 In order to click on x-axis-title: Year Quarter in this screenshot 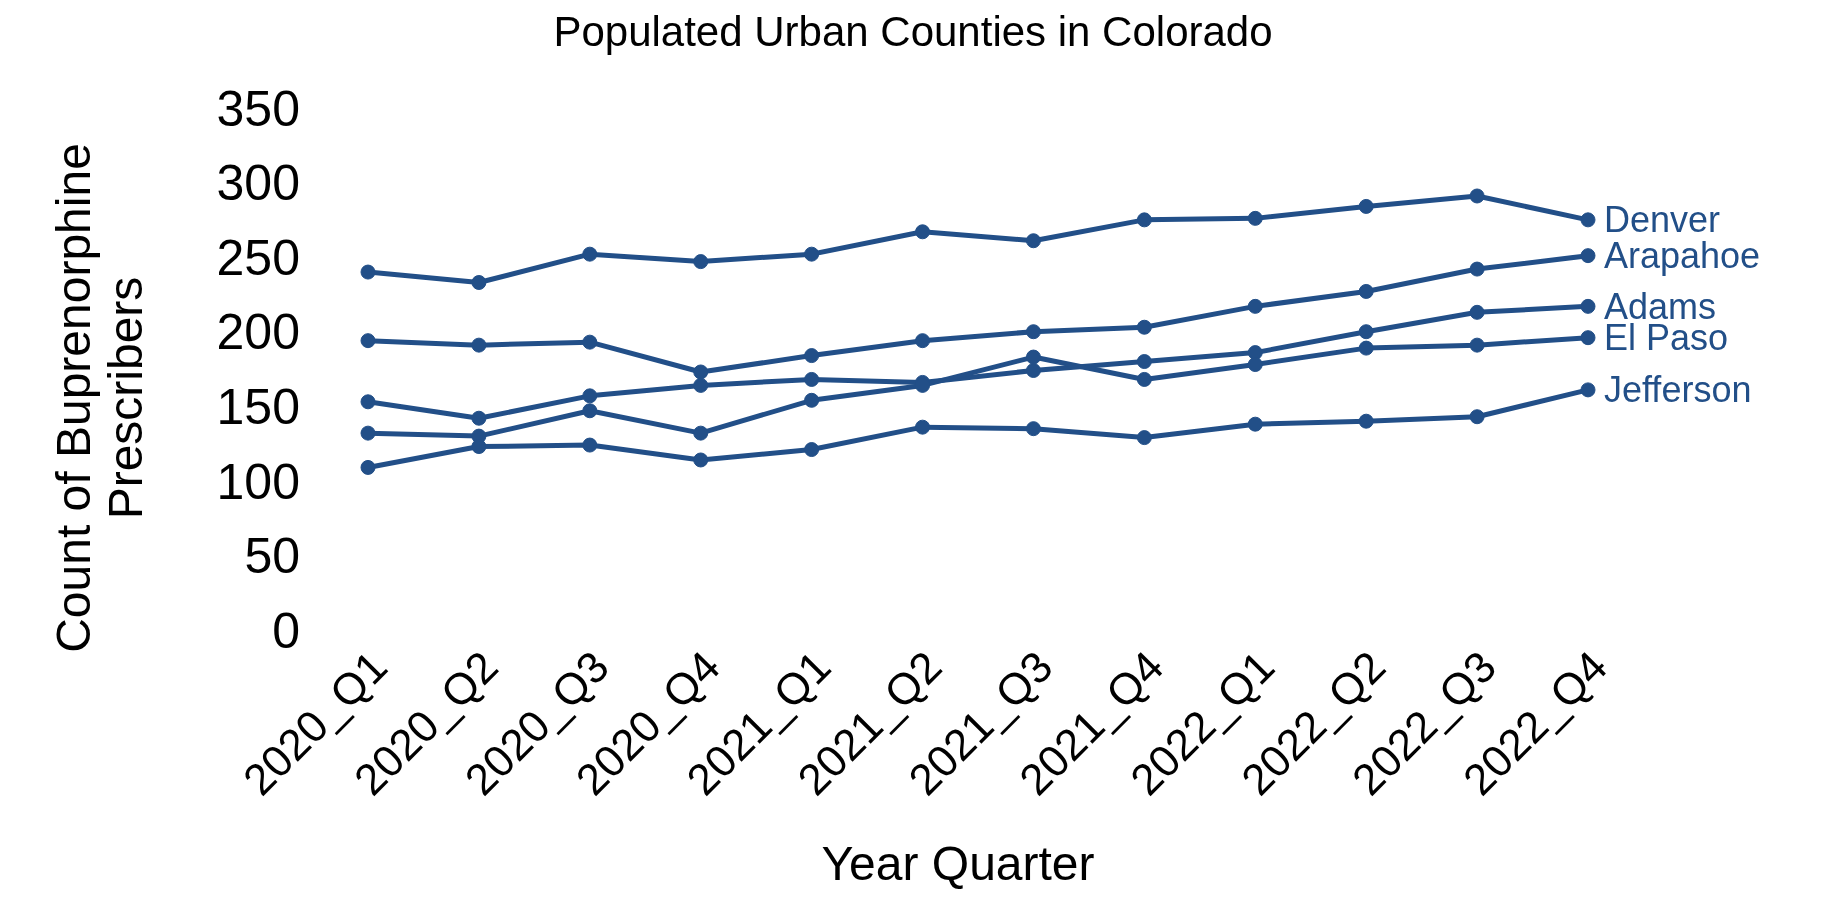, I will do `click(958, 863)`.